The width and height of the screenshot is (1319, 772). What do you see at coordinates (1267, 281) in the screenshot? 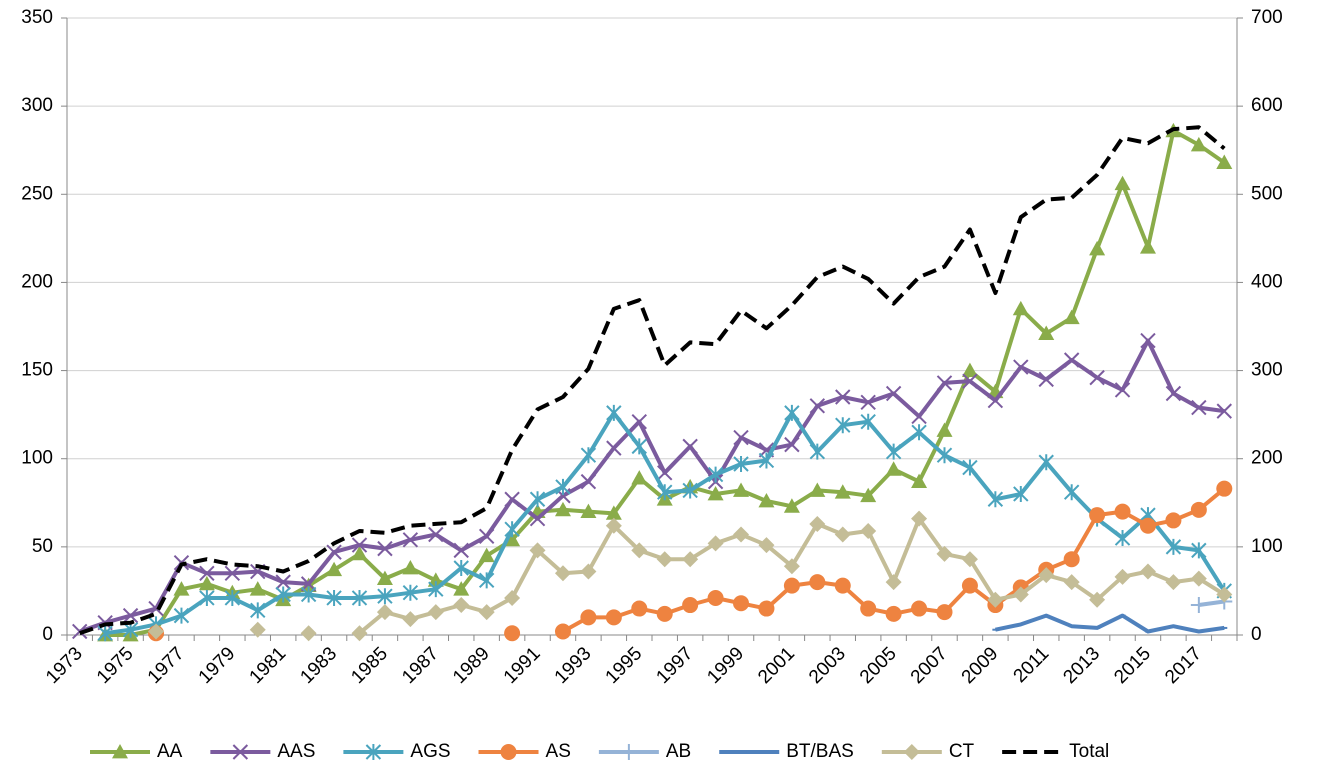
I see `y2-tick-label: 400` at bounding box center [1267, 281].